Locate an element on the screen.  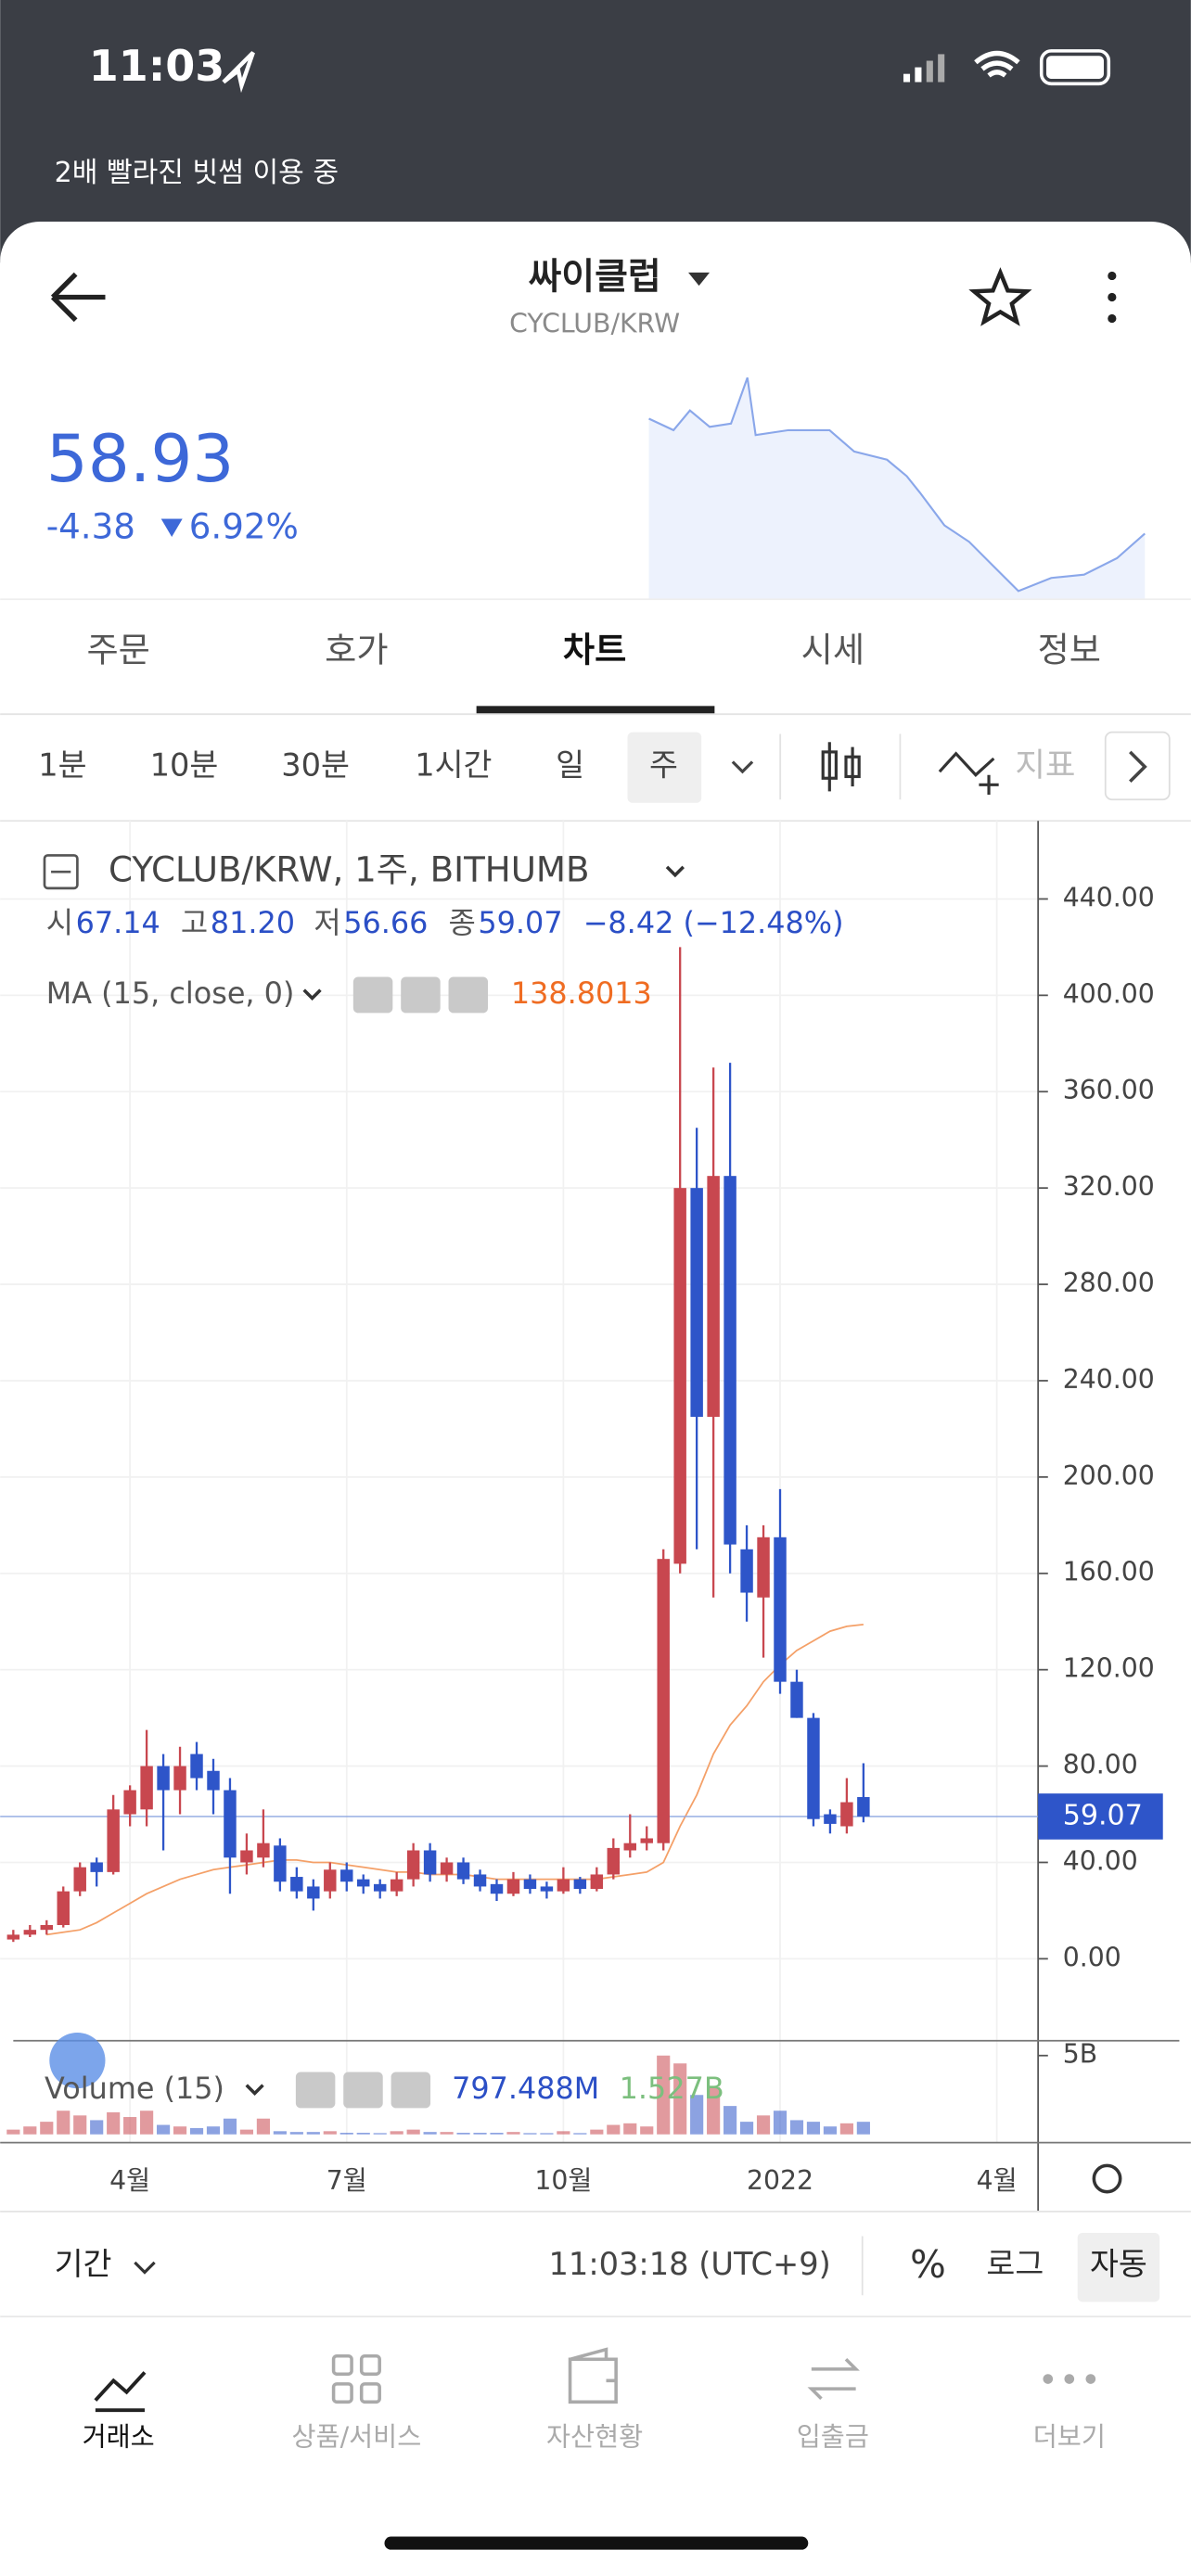
chevron-right is located at coordinates (1138, 767).